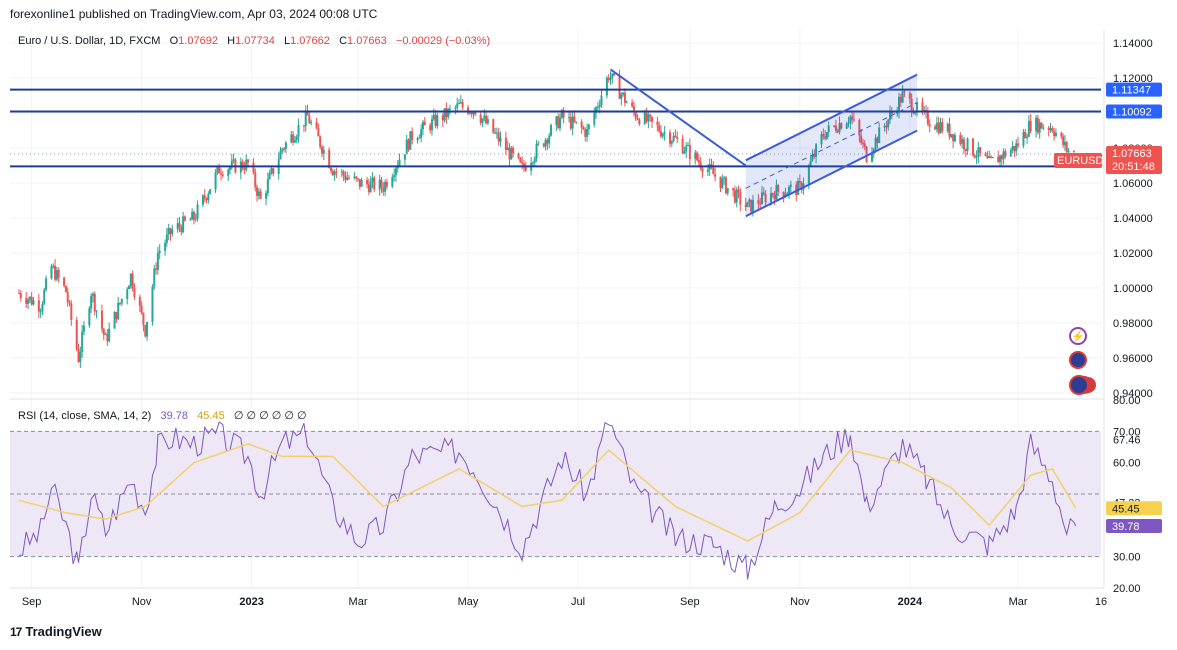  Describe the element at coordinates (1133, 394) in the screenshot. I see `price-tick-label: 0.94000` at that location.